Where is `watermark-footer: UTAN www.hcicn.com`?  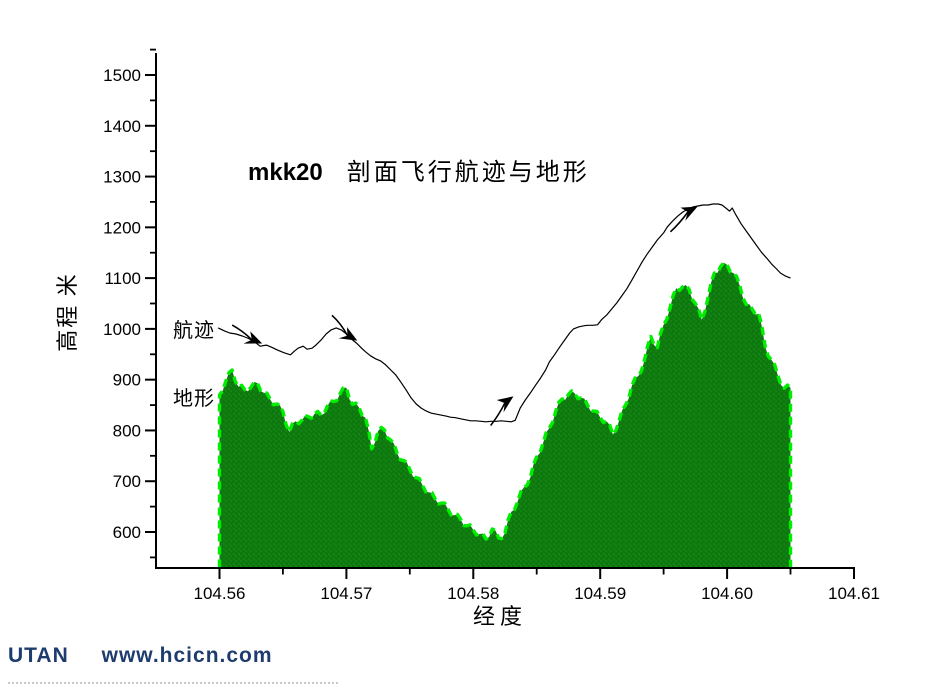
watermark-footer: UTAN www.hcicn.com is located at coordinates (140, 656).